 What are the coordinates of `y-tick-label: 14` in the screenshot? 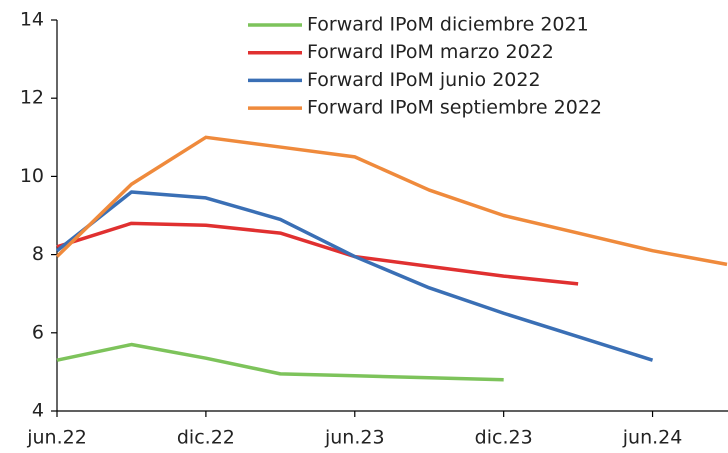 It's located at (32, 20).